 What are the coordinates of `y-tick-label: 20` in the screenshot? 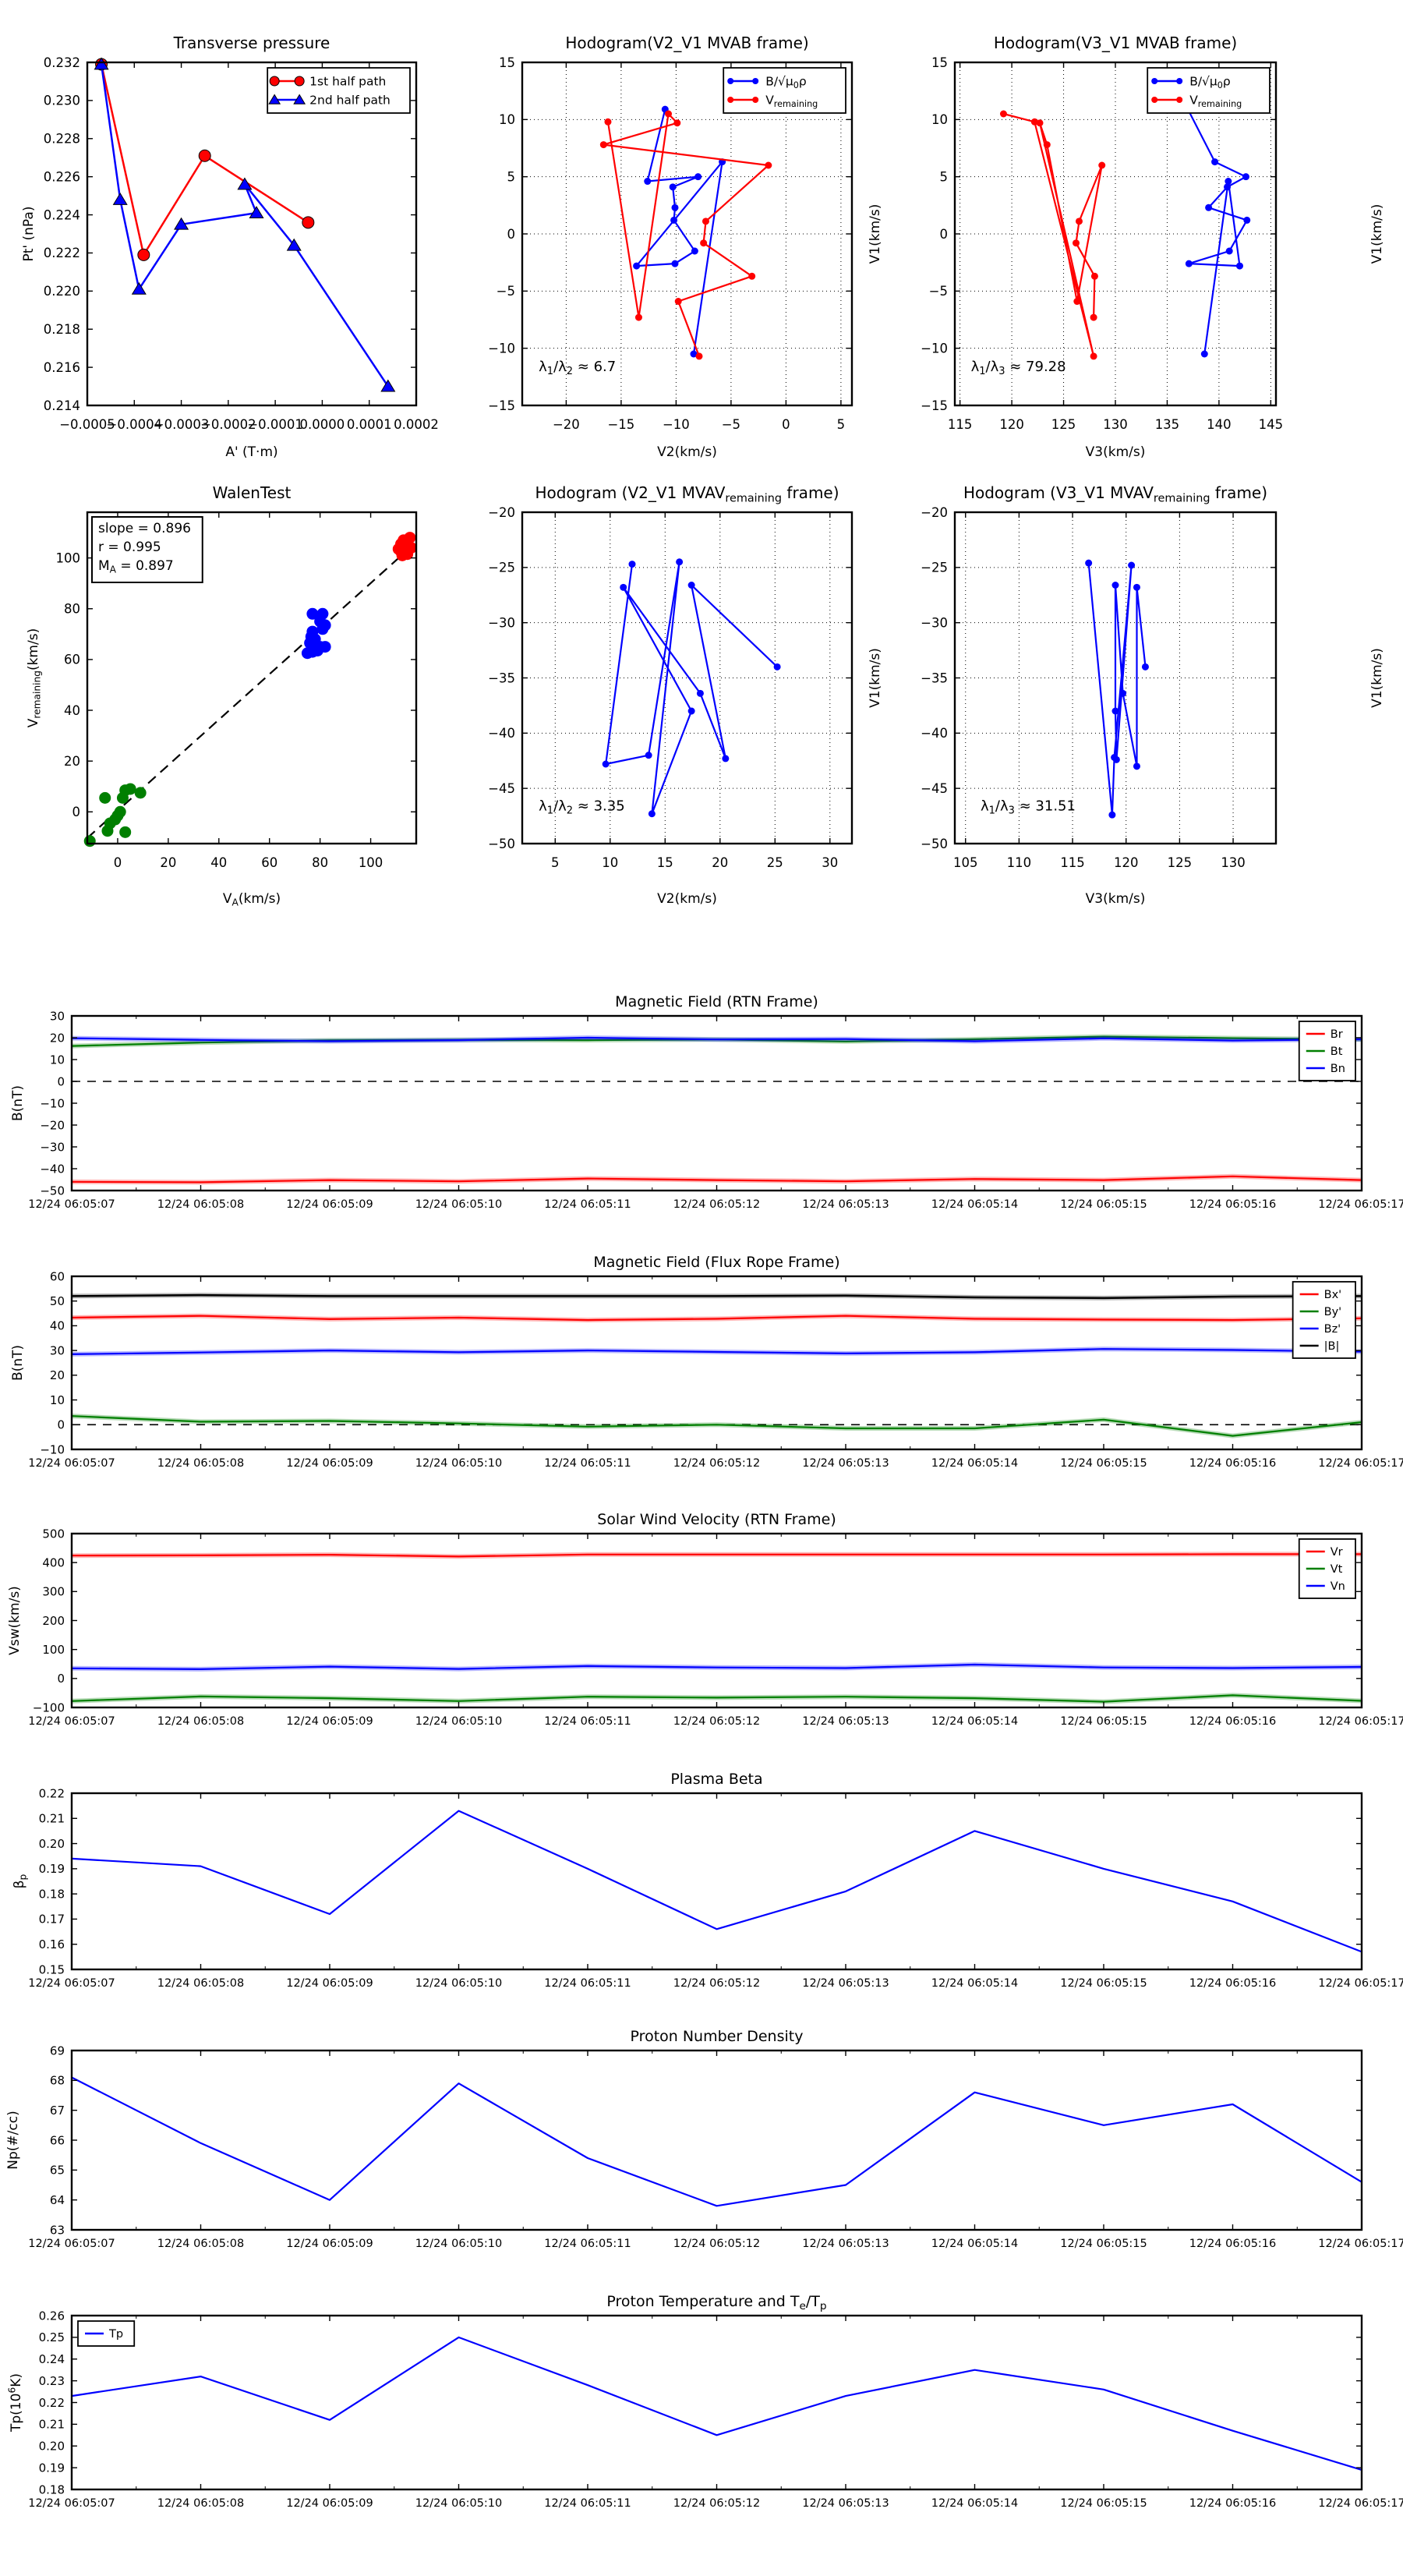 It's located at (57, 1375).